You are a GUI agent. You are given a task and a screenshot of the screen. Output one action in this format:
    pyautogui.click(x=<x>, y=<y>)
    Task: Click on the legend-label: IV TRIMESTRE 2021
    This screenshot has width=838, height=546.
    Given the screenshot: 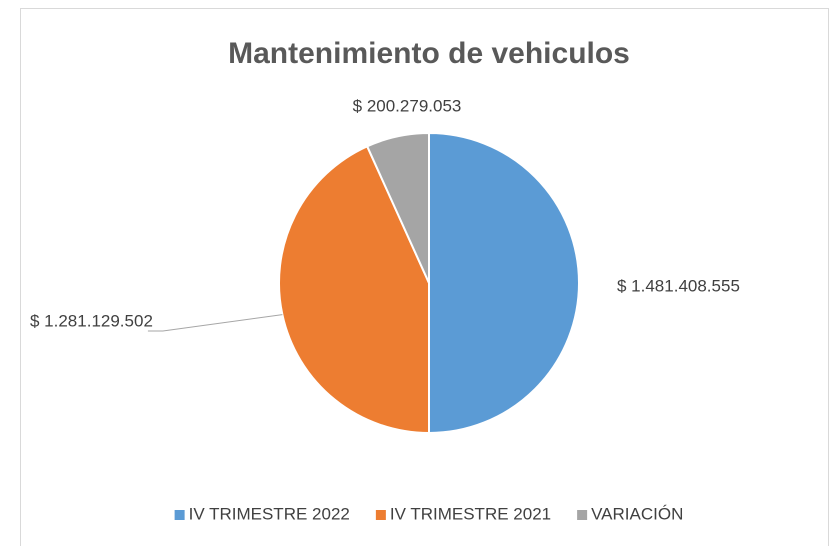 What is the action you would take?
    pyautogui.click(x=470, y=513)
    